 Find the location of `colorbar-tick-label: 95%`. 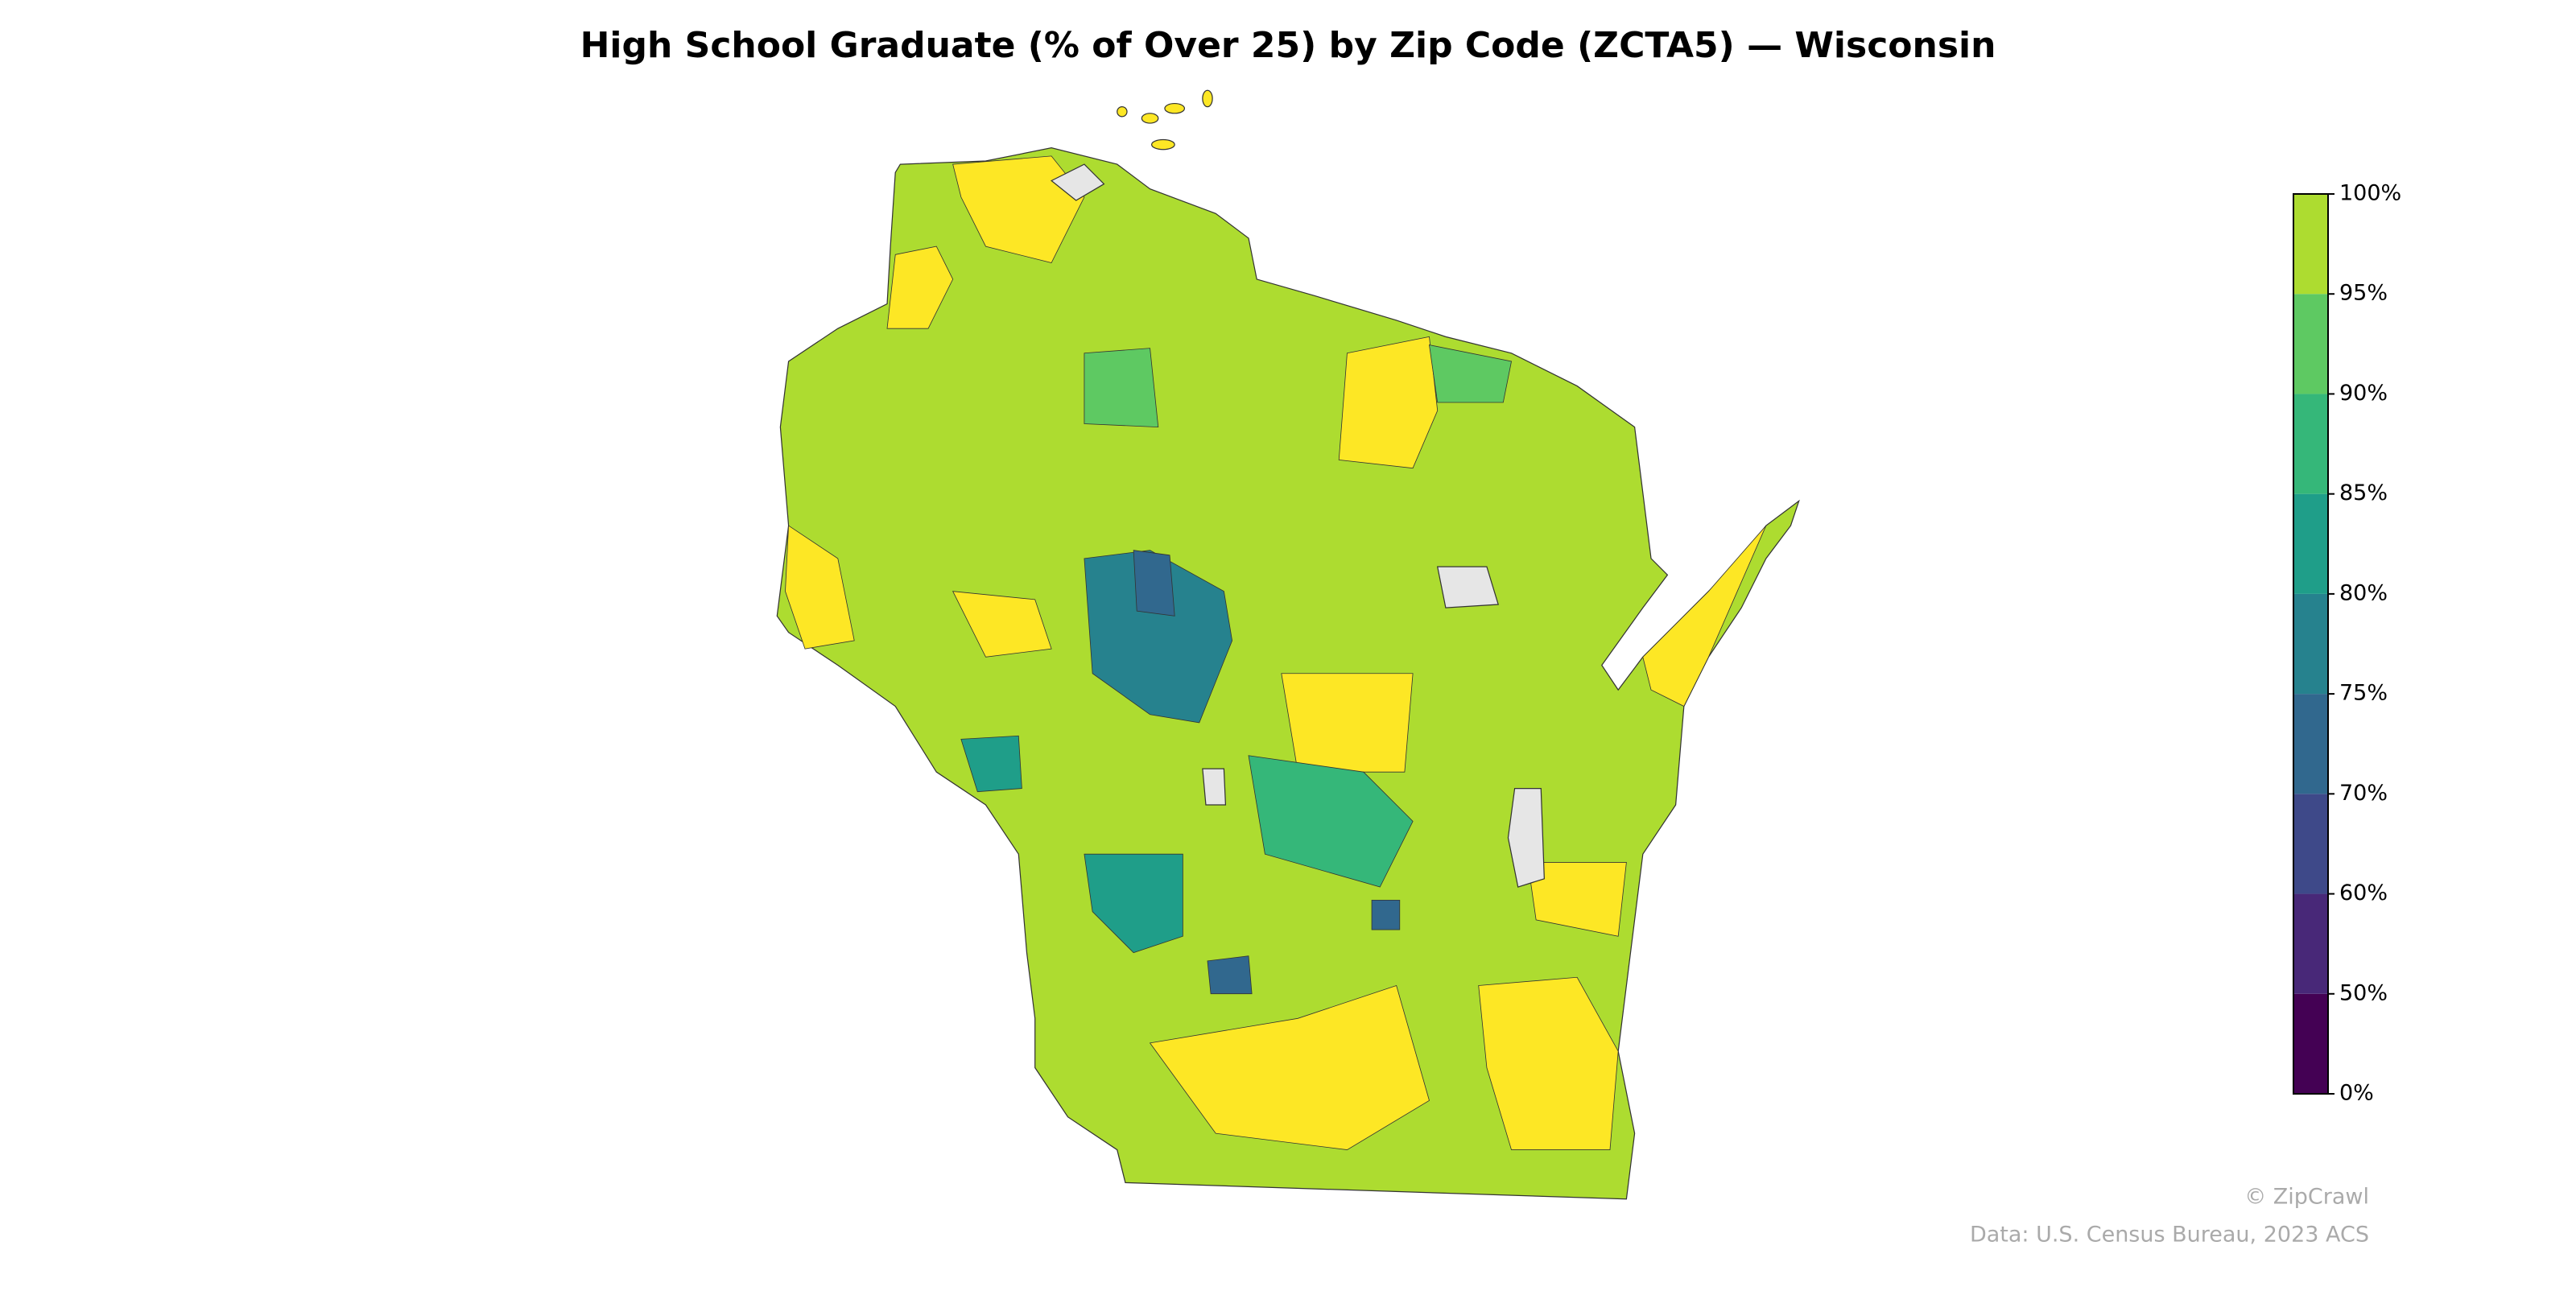

colorbar-tick-label: 95% is located at coordinates (2363, 293).